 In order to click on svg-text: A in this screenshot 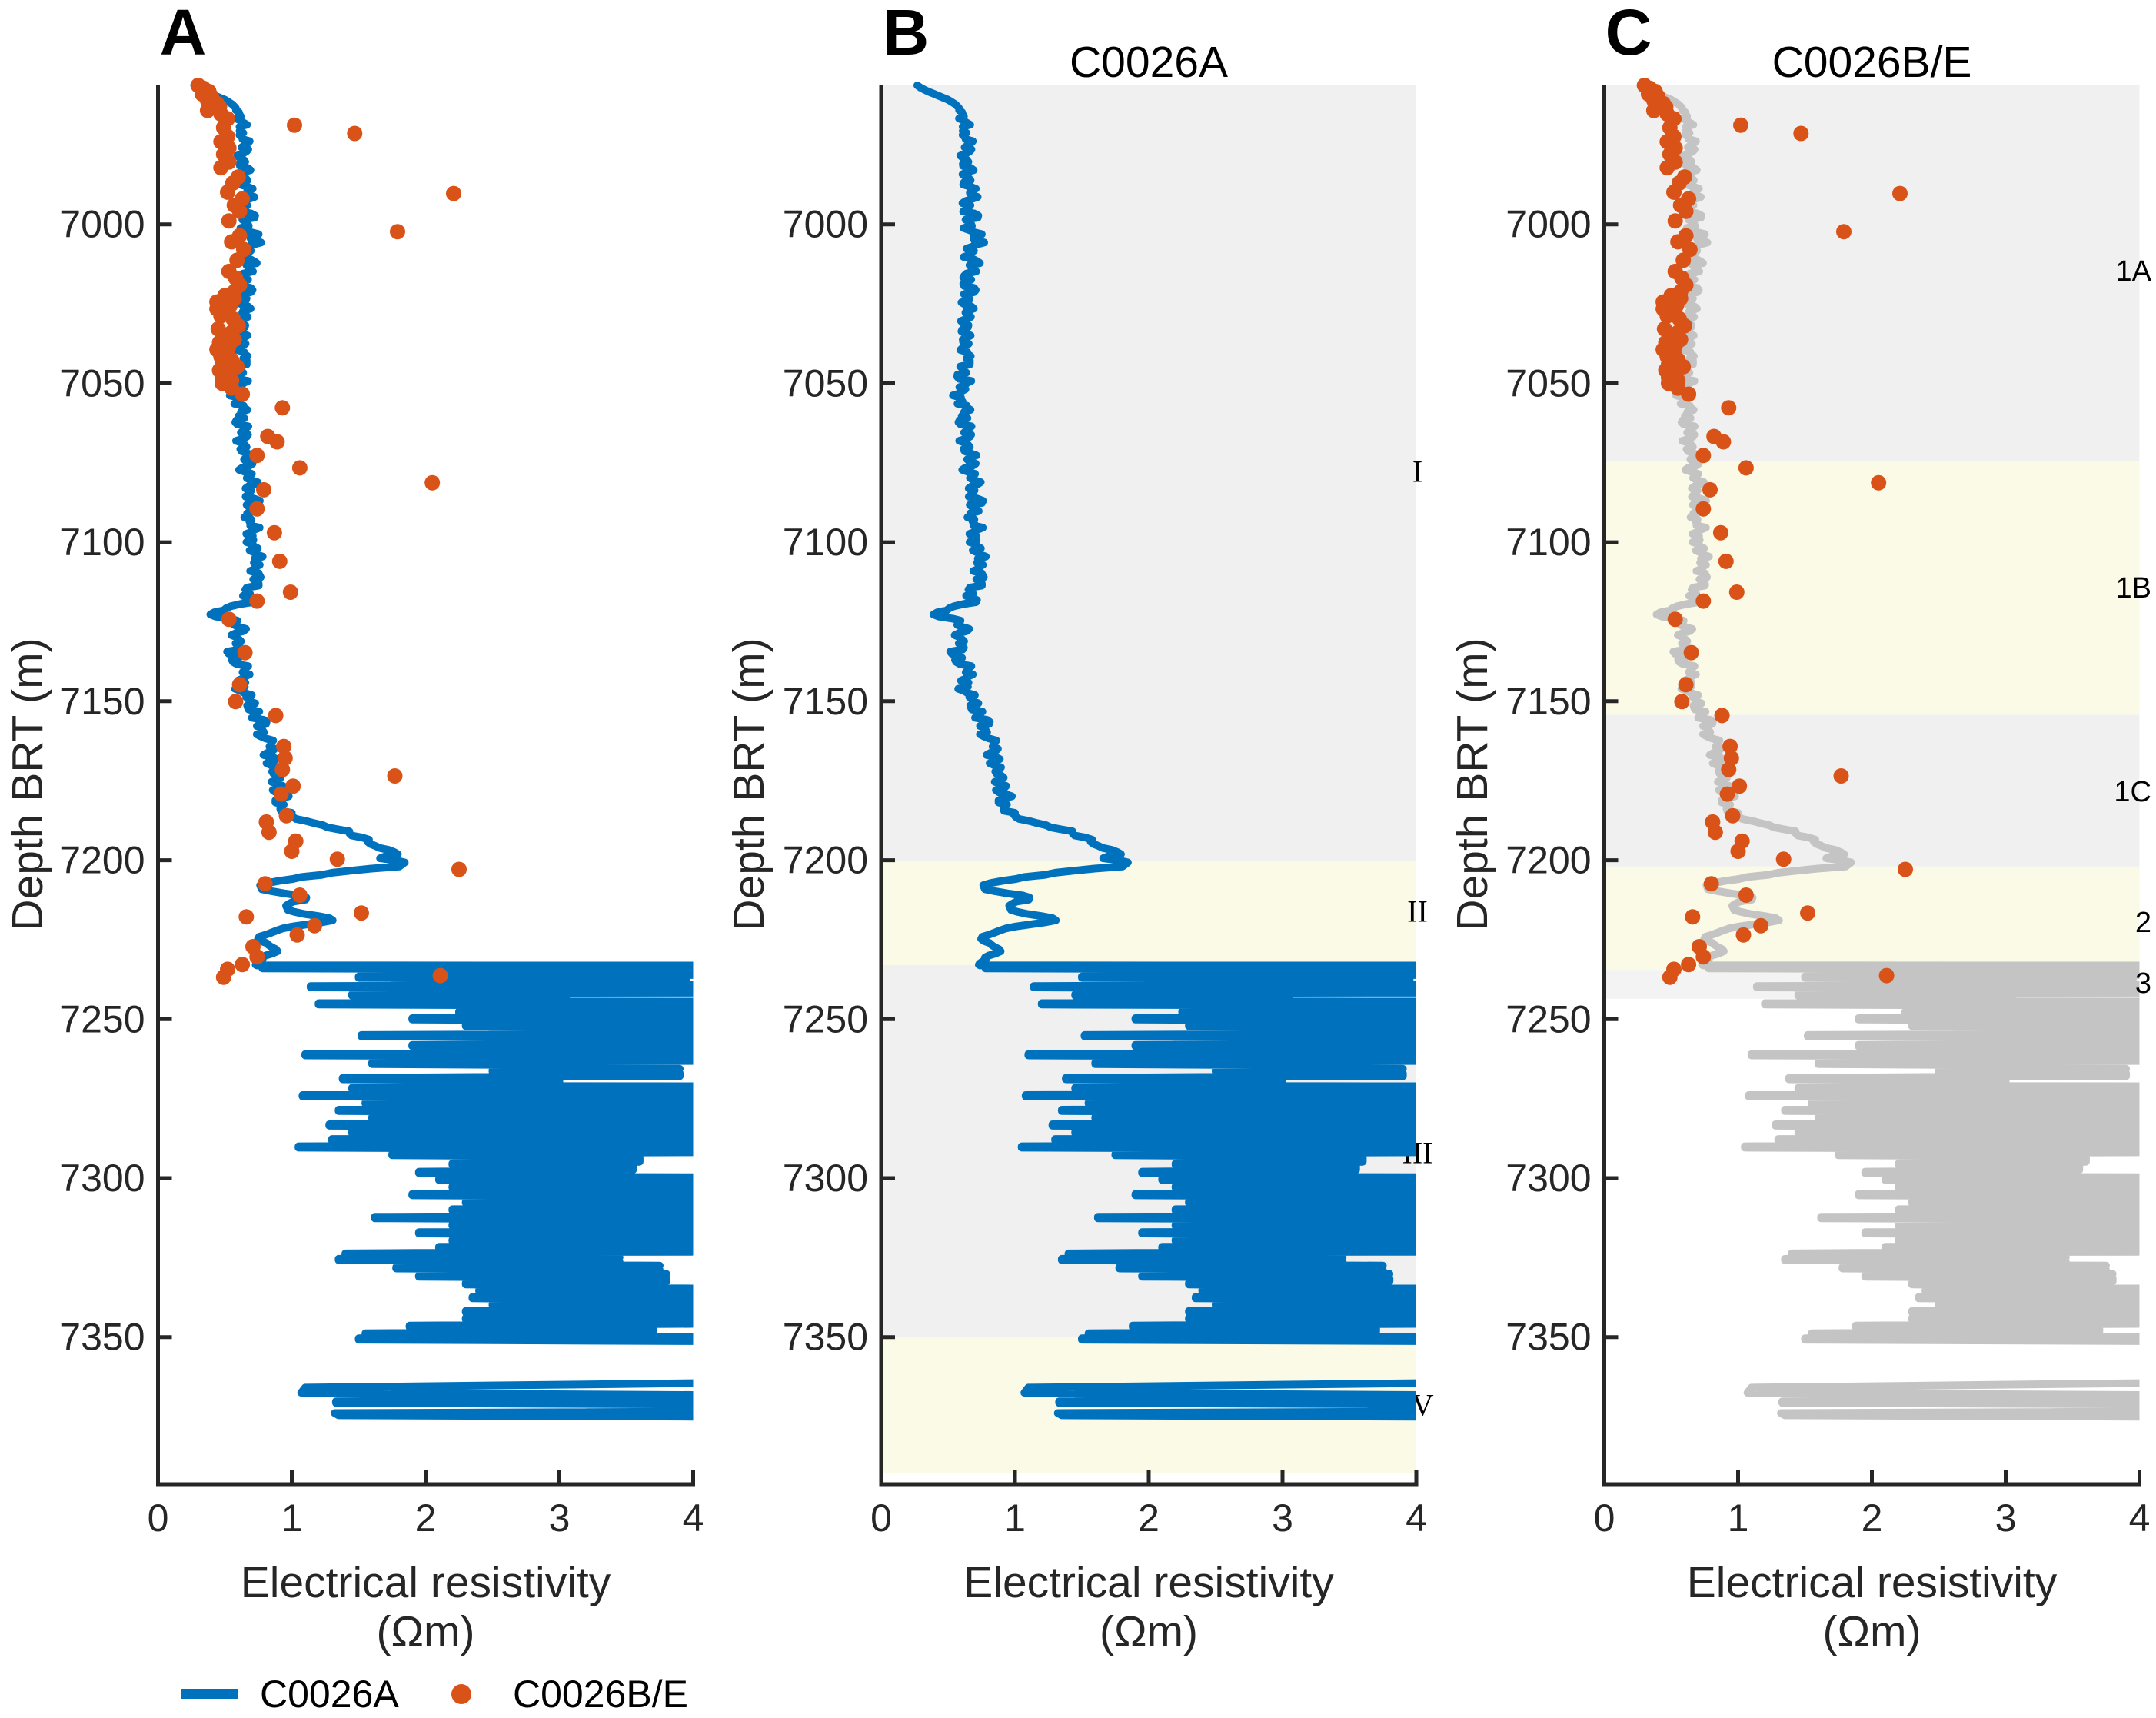, I will do `click(183, 34)`.